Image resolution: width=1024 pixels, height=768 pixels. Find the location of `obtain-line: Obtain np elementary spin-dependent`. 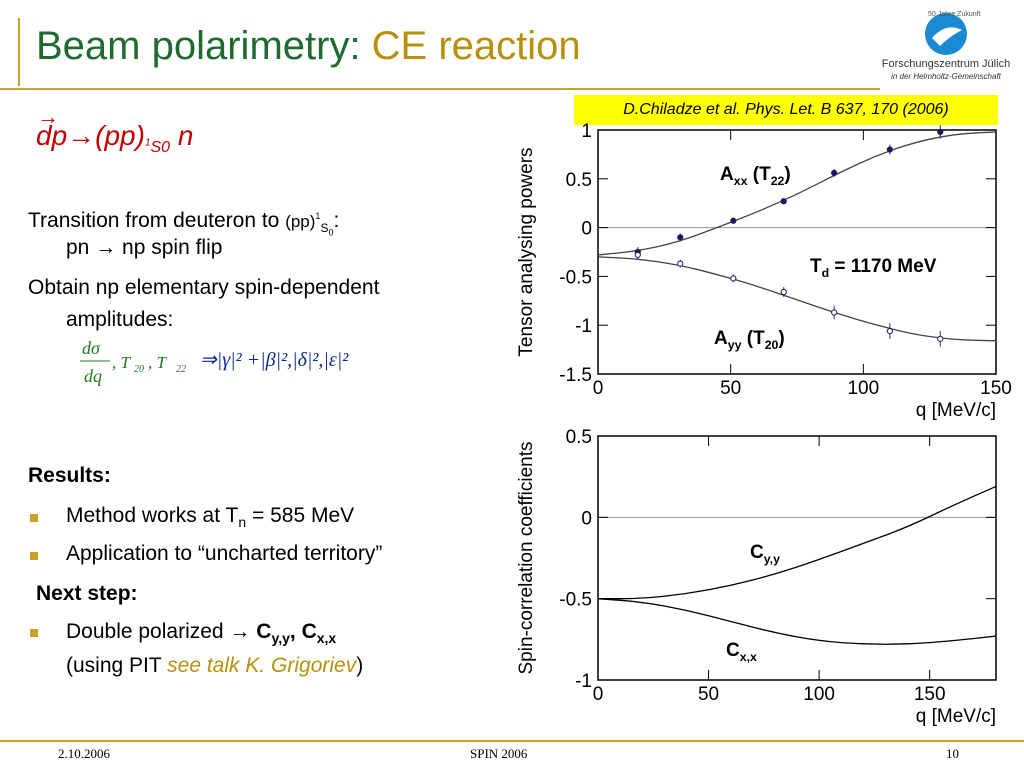

obtain-line: Obtain np elementary spin-dependent is located at coordinates (204, 287).